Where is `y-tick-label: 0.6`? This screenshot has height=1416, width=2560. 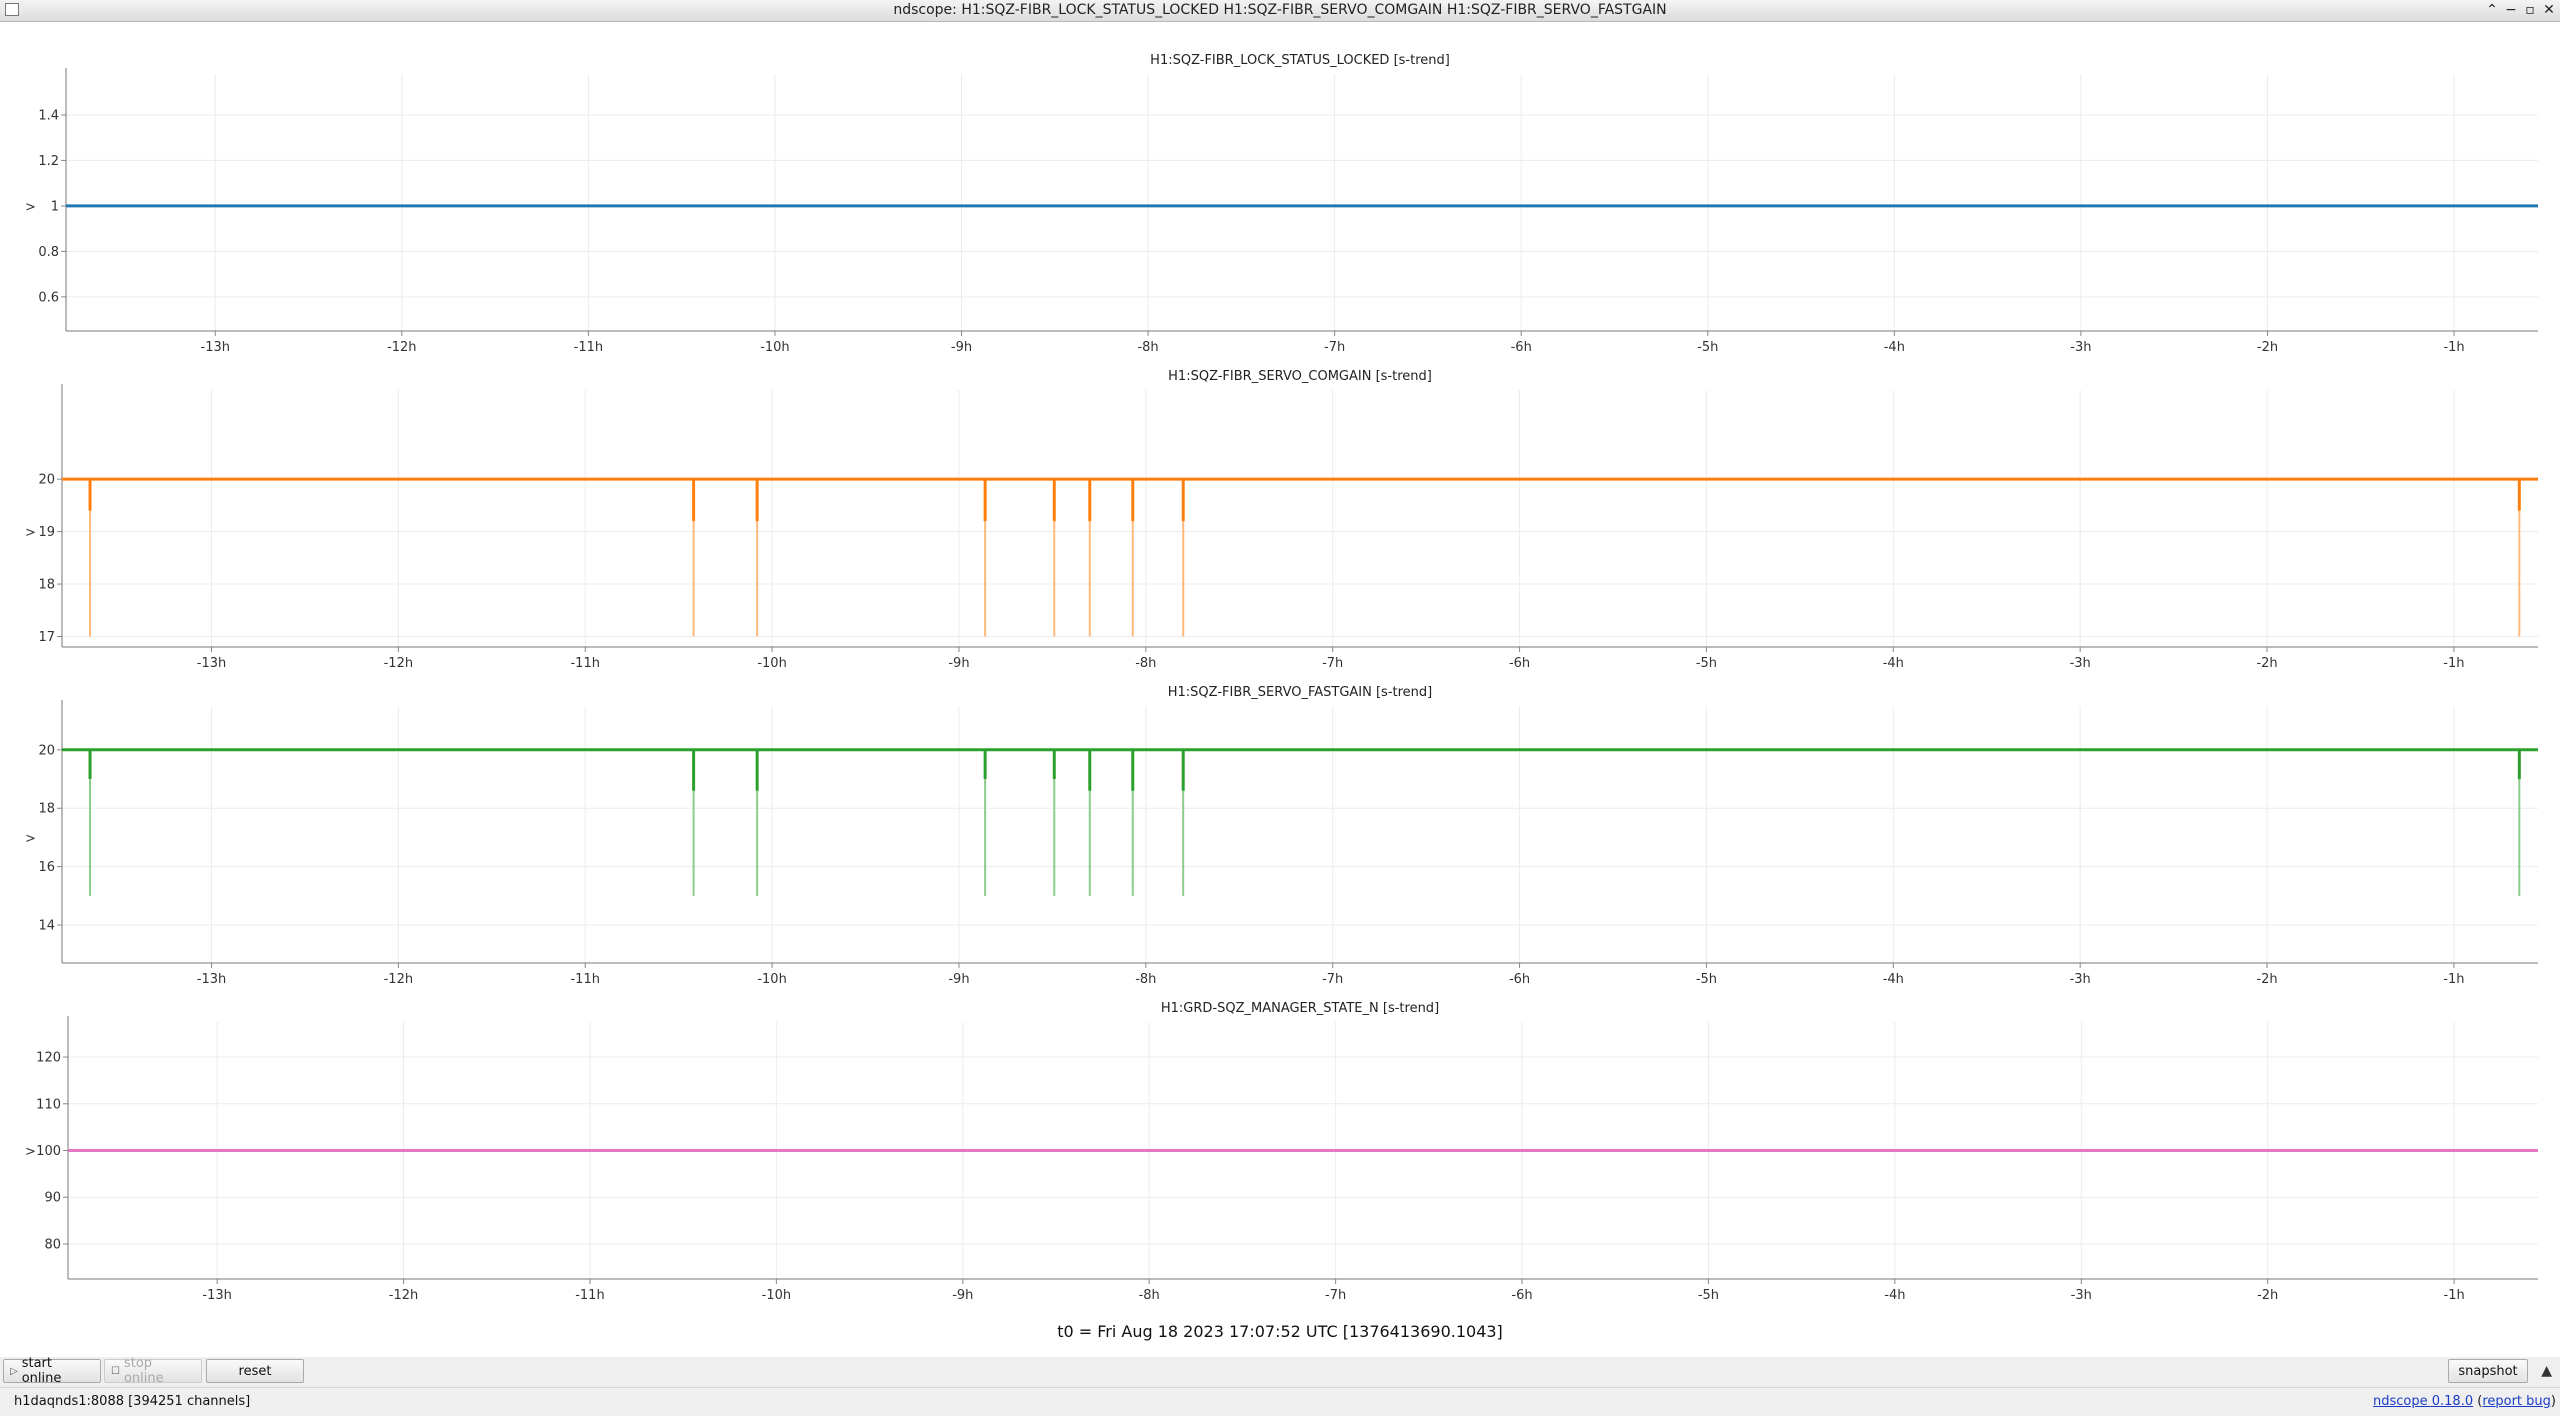 y-tick-label: 0.6 is located at coordinates (48, 297).